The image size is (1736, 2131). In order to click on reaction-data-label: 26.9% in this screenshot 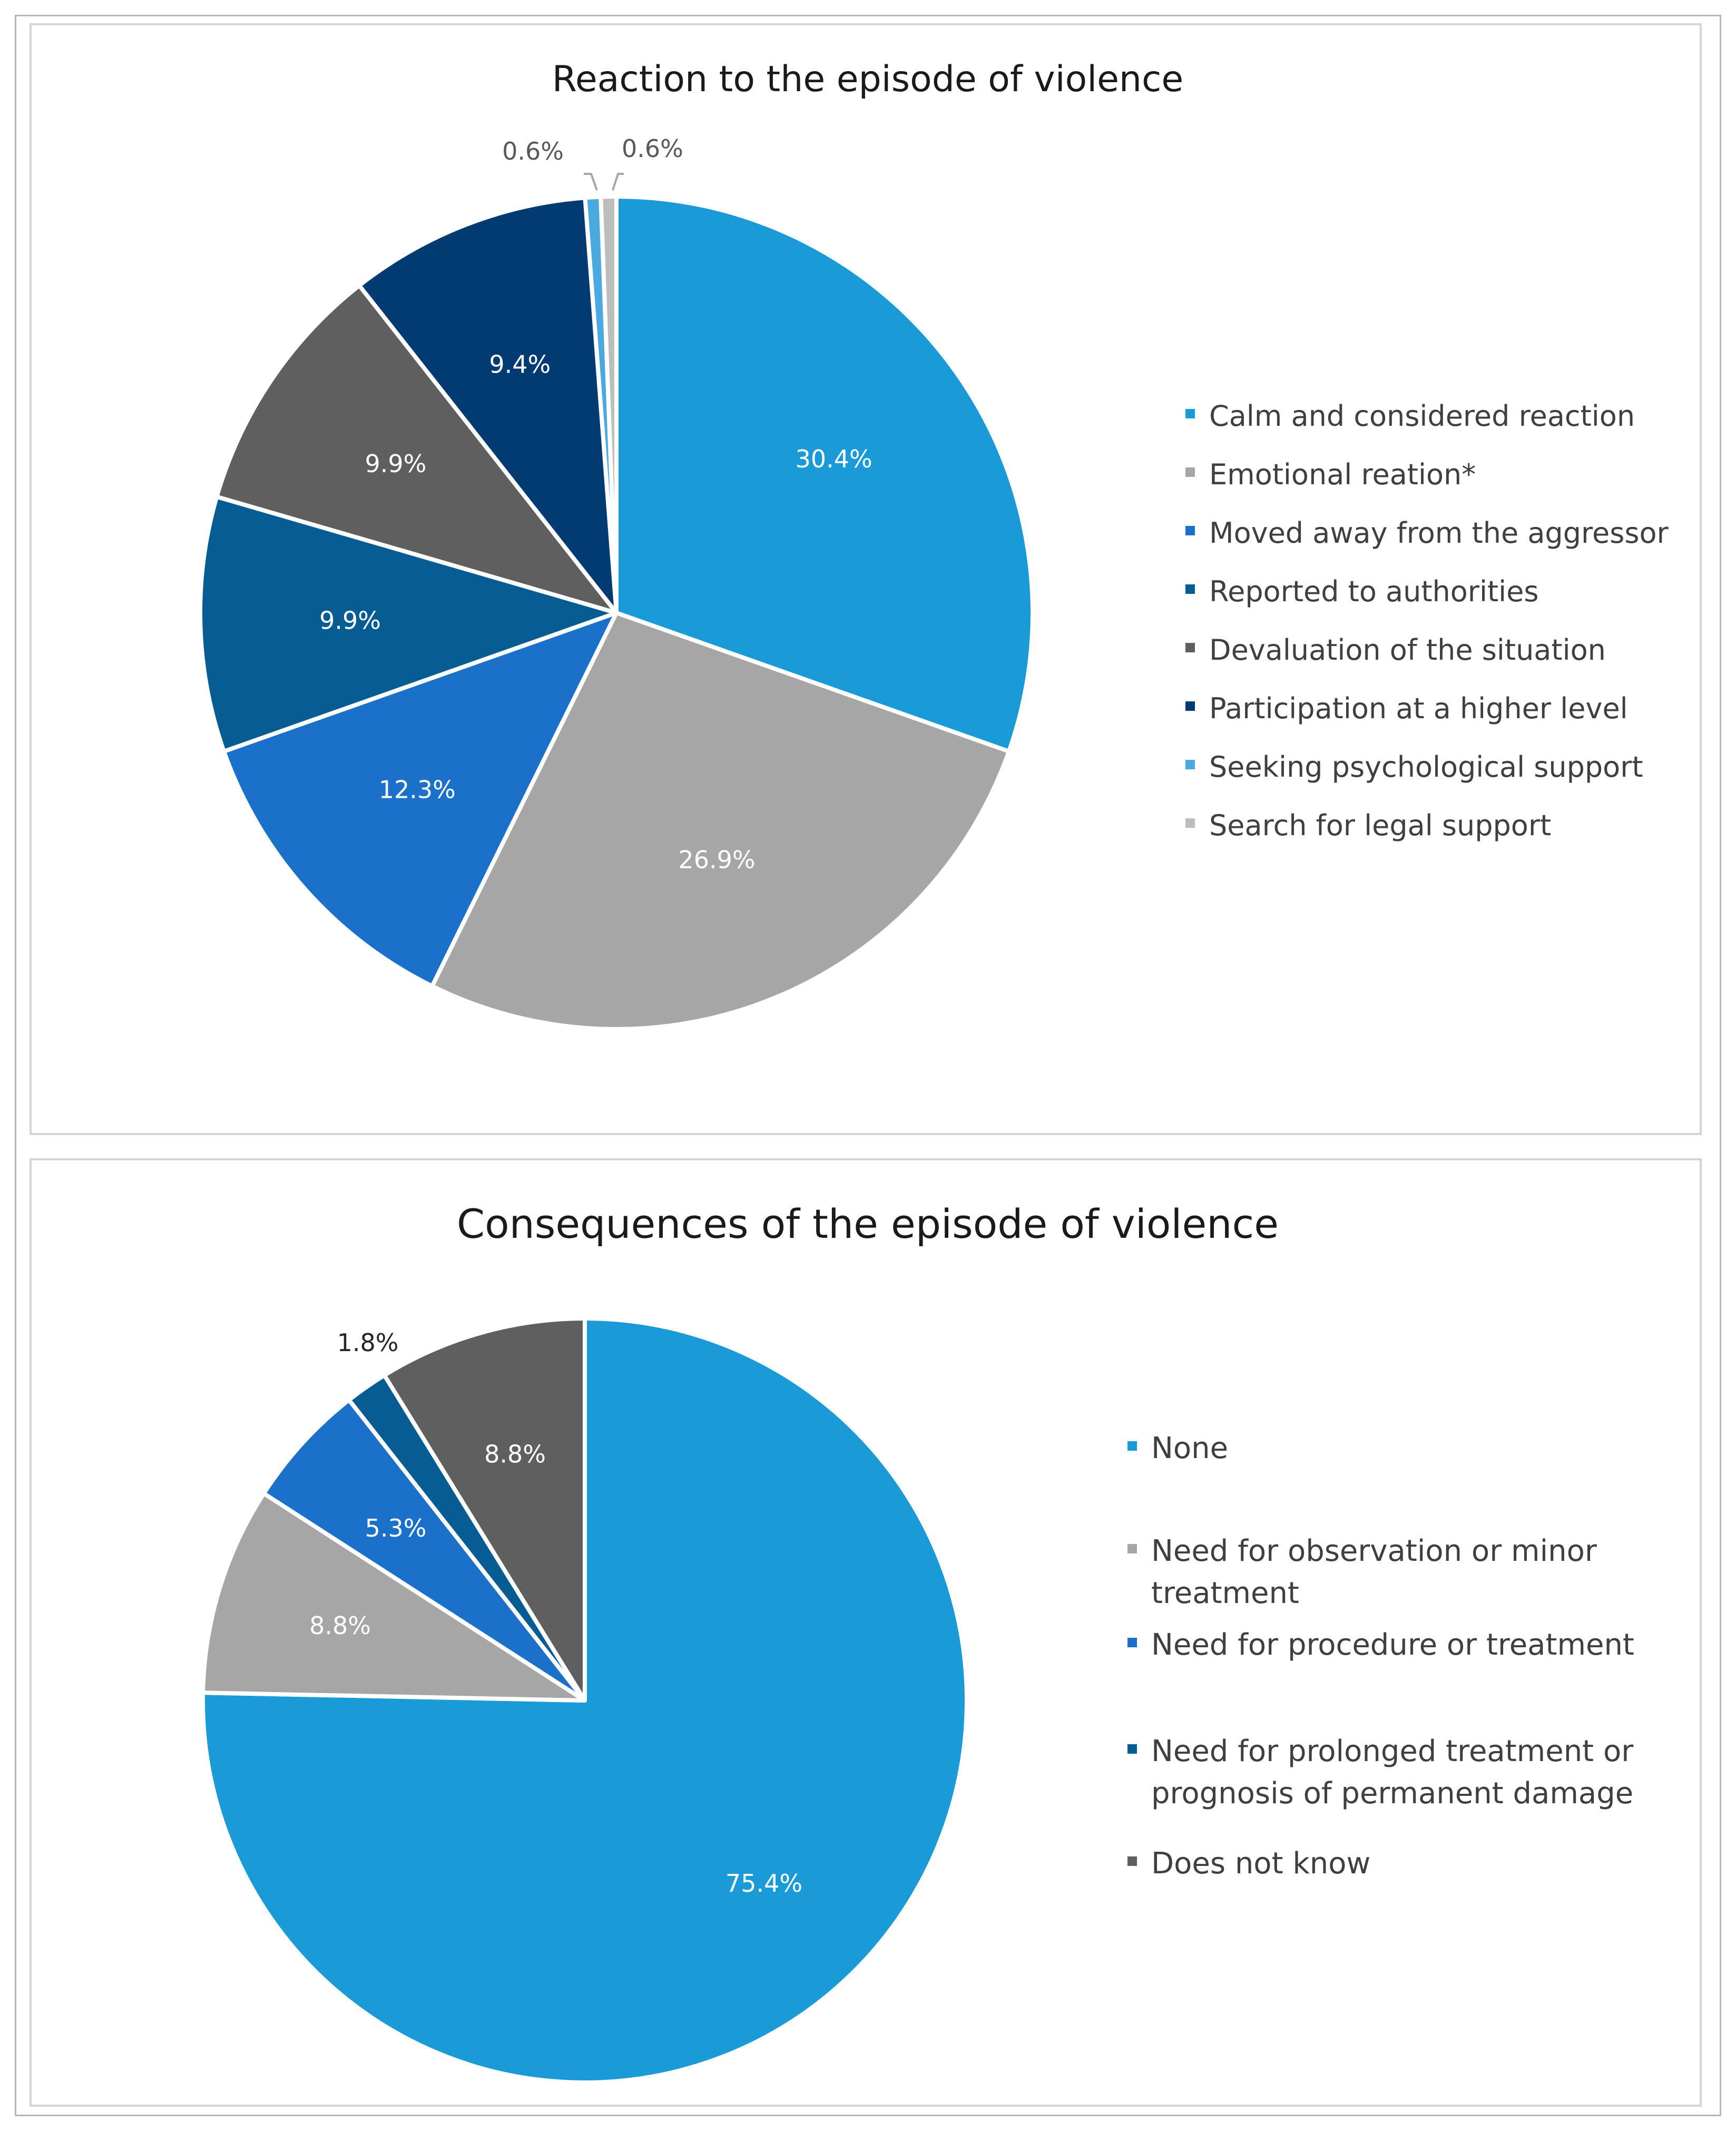, I will do `click(716, 859)`.